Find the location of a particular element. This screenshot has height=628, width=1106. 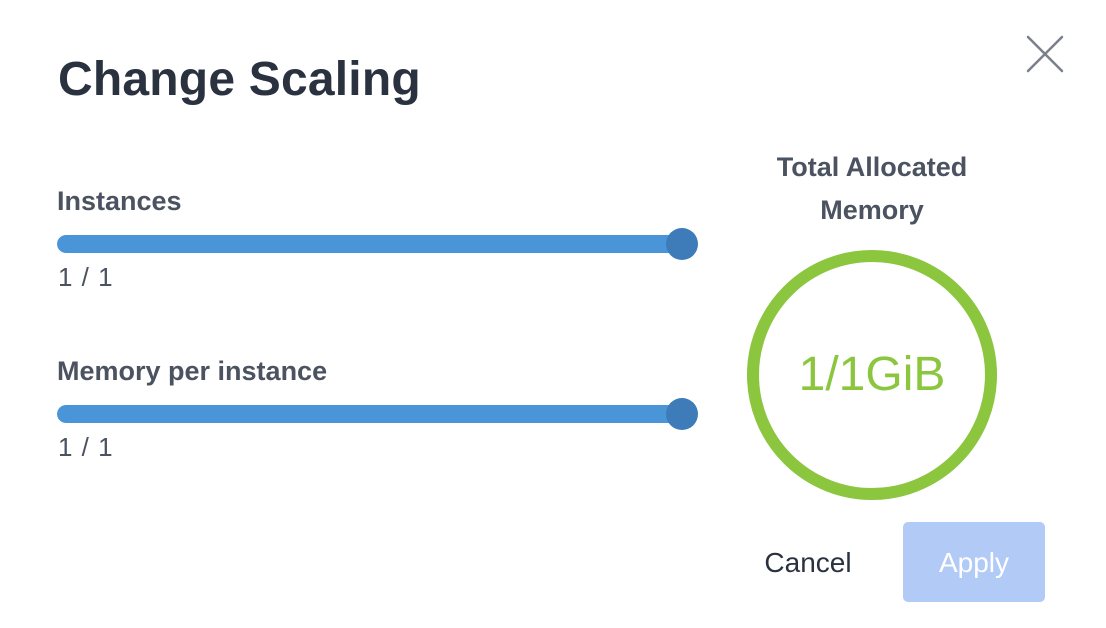

gauge-arc is located at coordinates (872, 375).